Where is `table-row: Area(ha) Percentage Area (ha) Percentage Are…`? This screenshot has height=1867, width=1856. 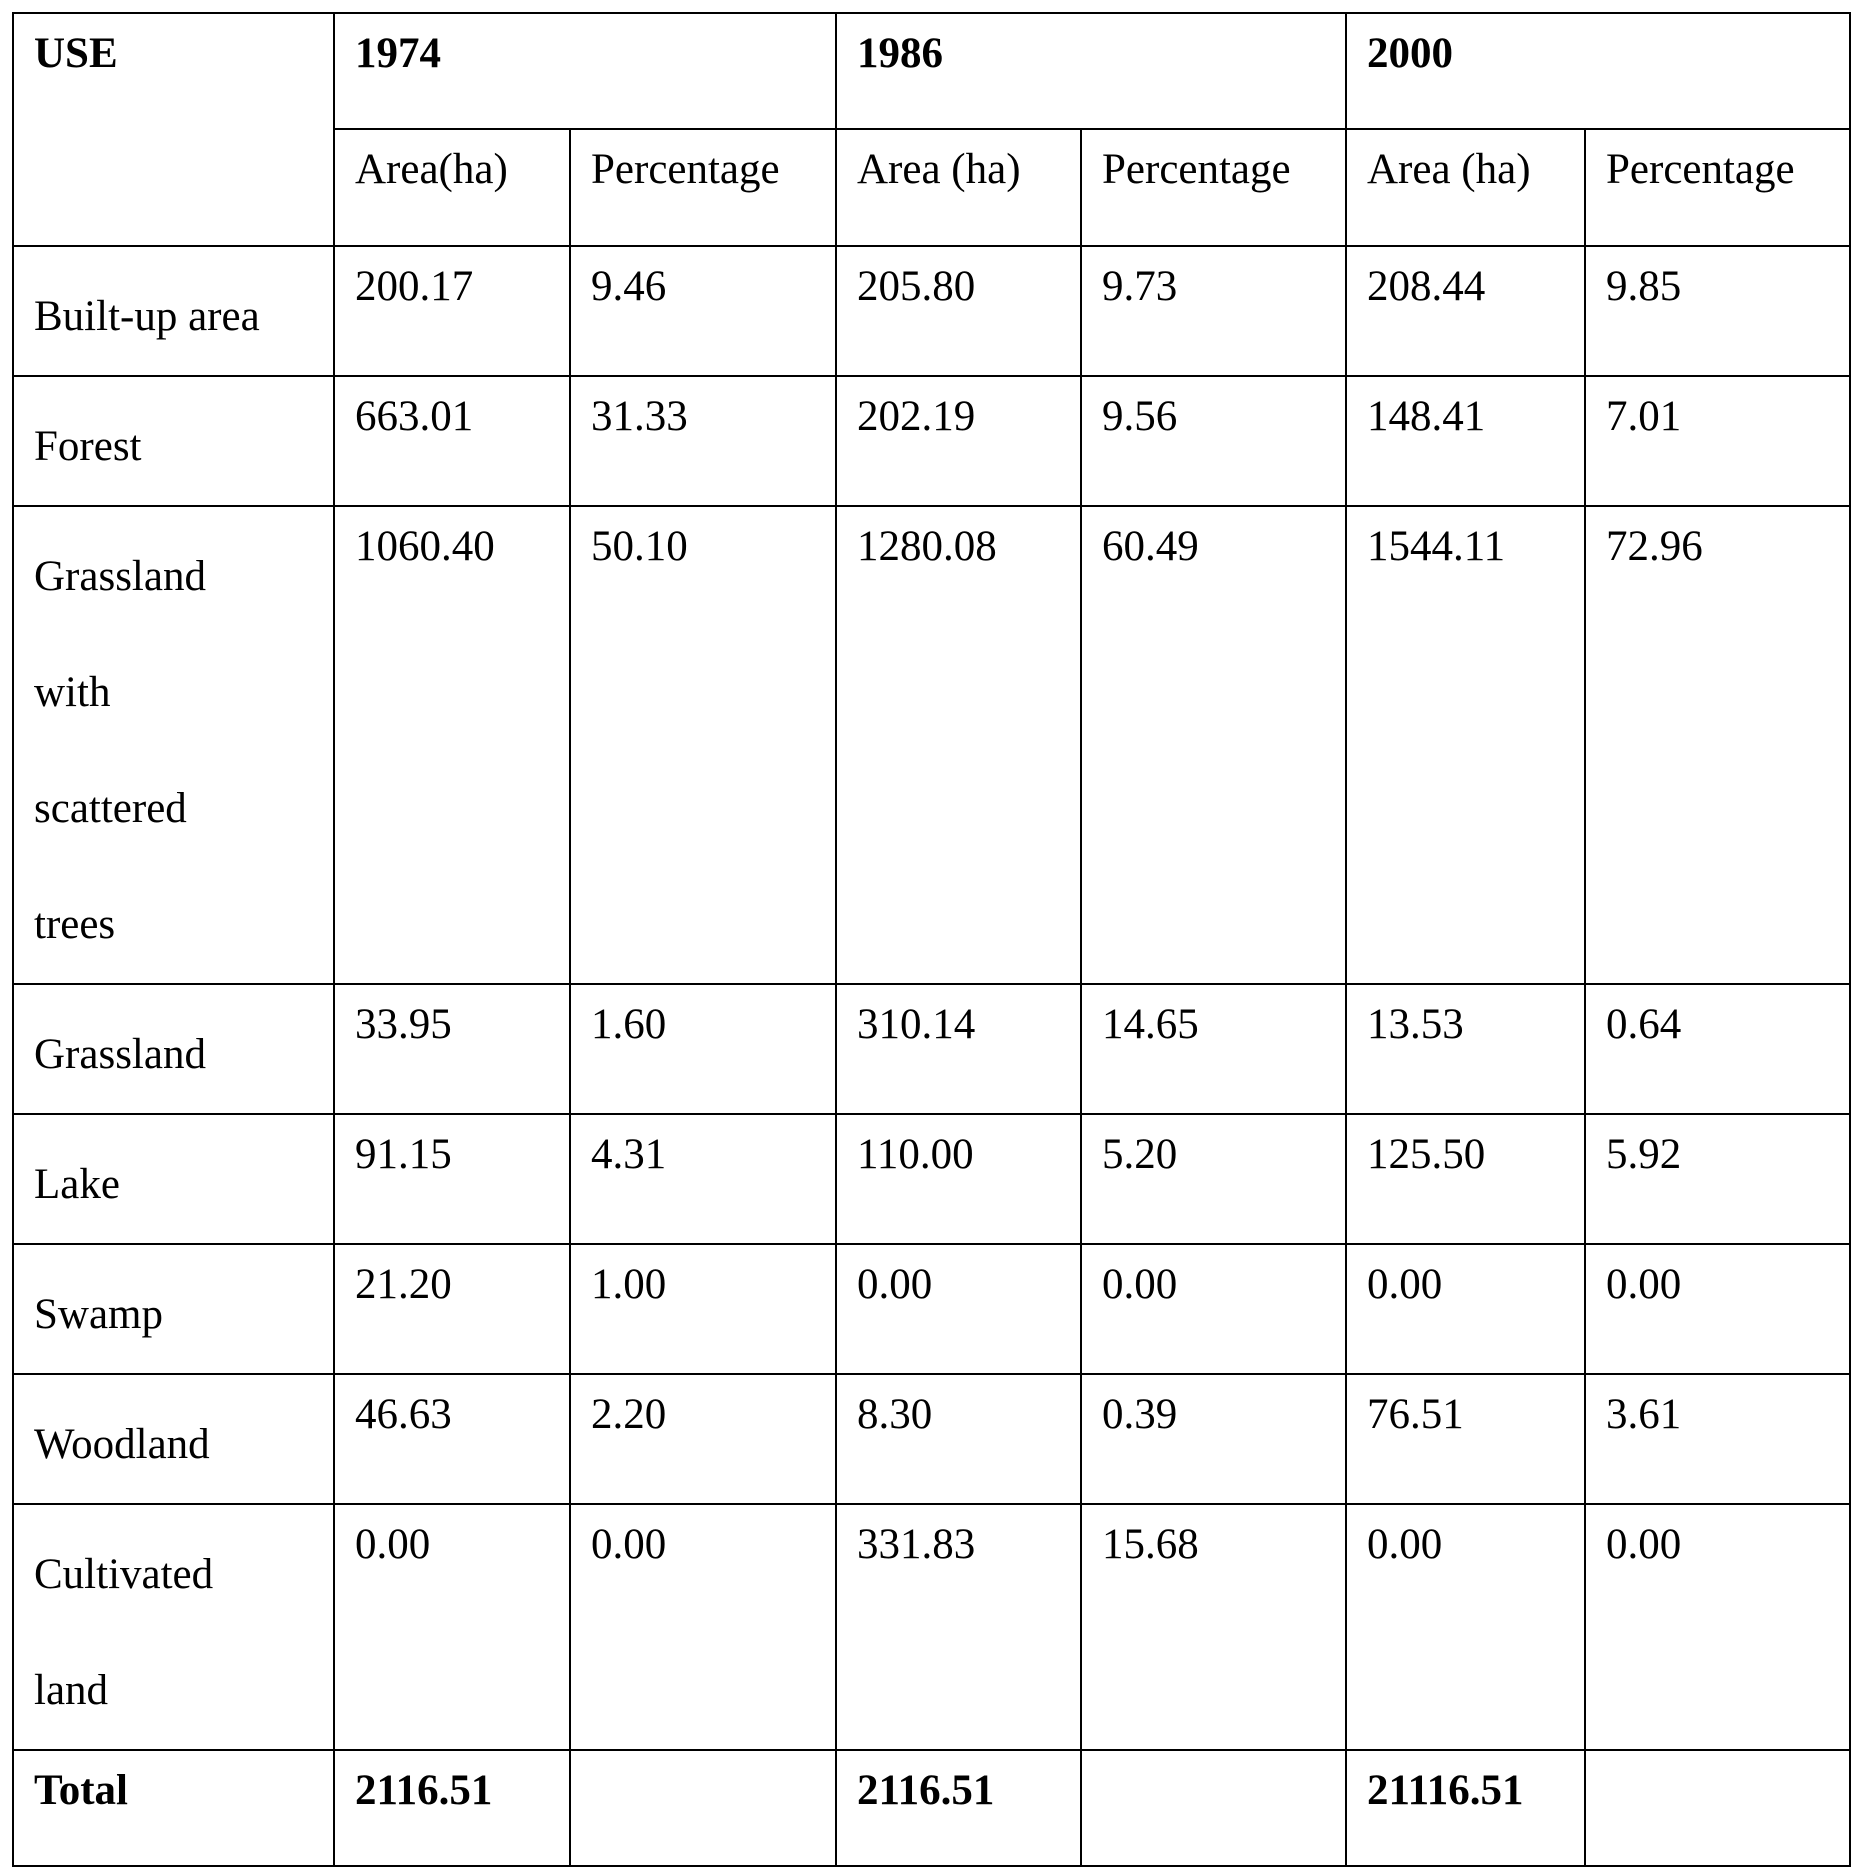
table-row: Area(ha) Percentage Area (ha) Percentage Are… is located at coordinates (932, 187).